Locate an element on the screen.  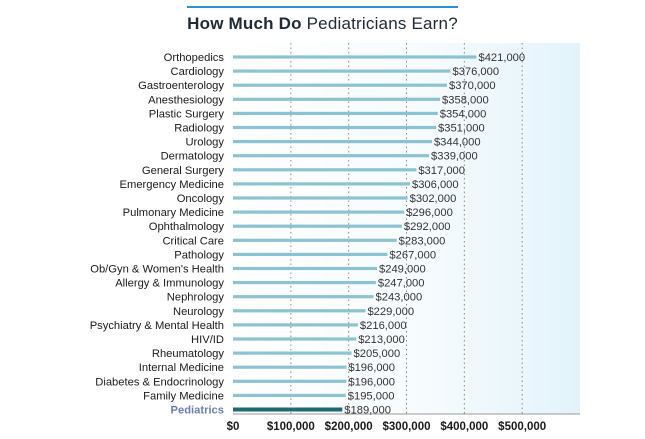
x-tick-label-4: $400,000 is located at coordinates (464, 427).